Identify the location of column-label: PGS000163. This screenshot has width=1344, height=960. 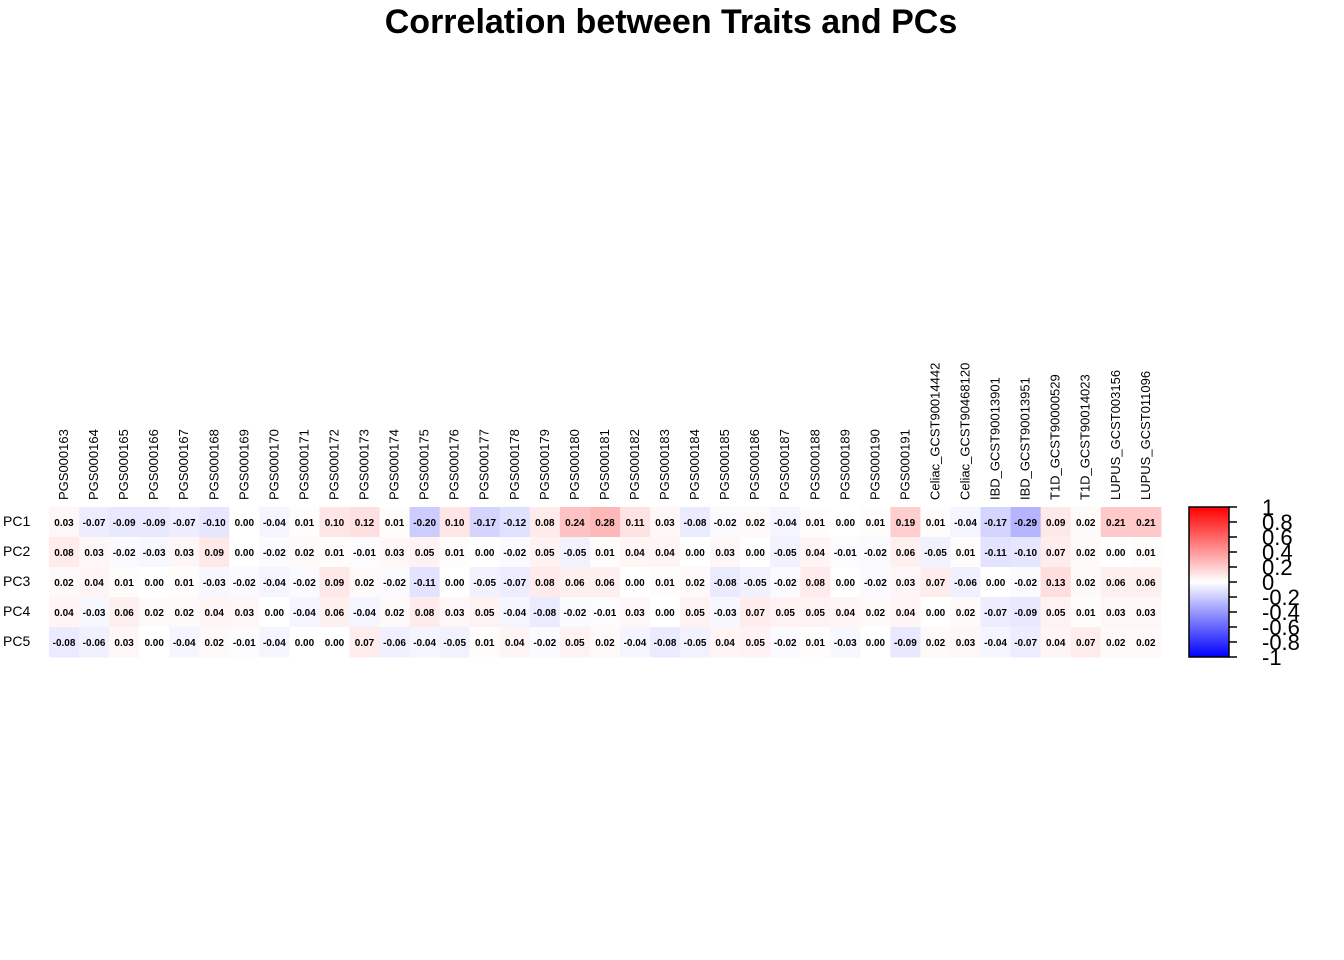
(63, 464).